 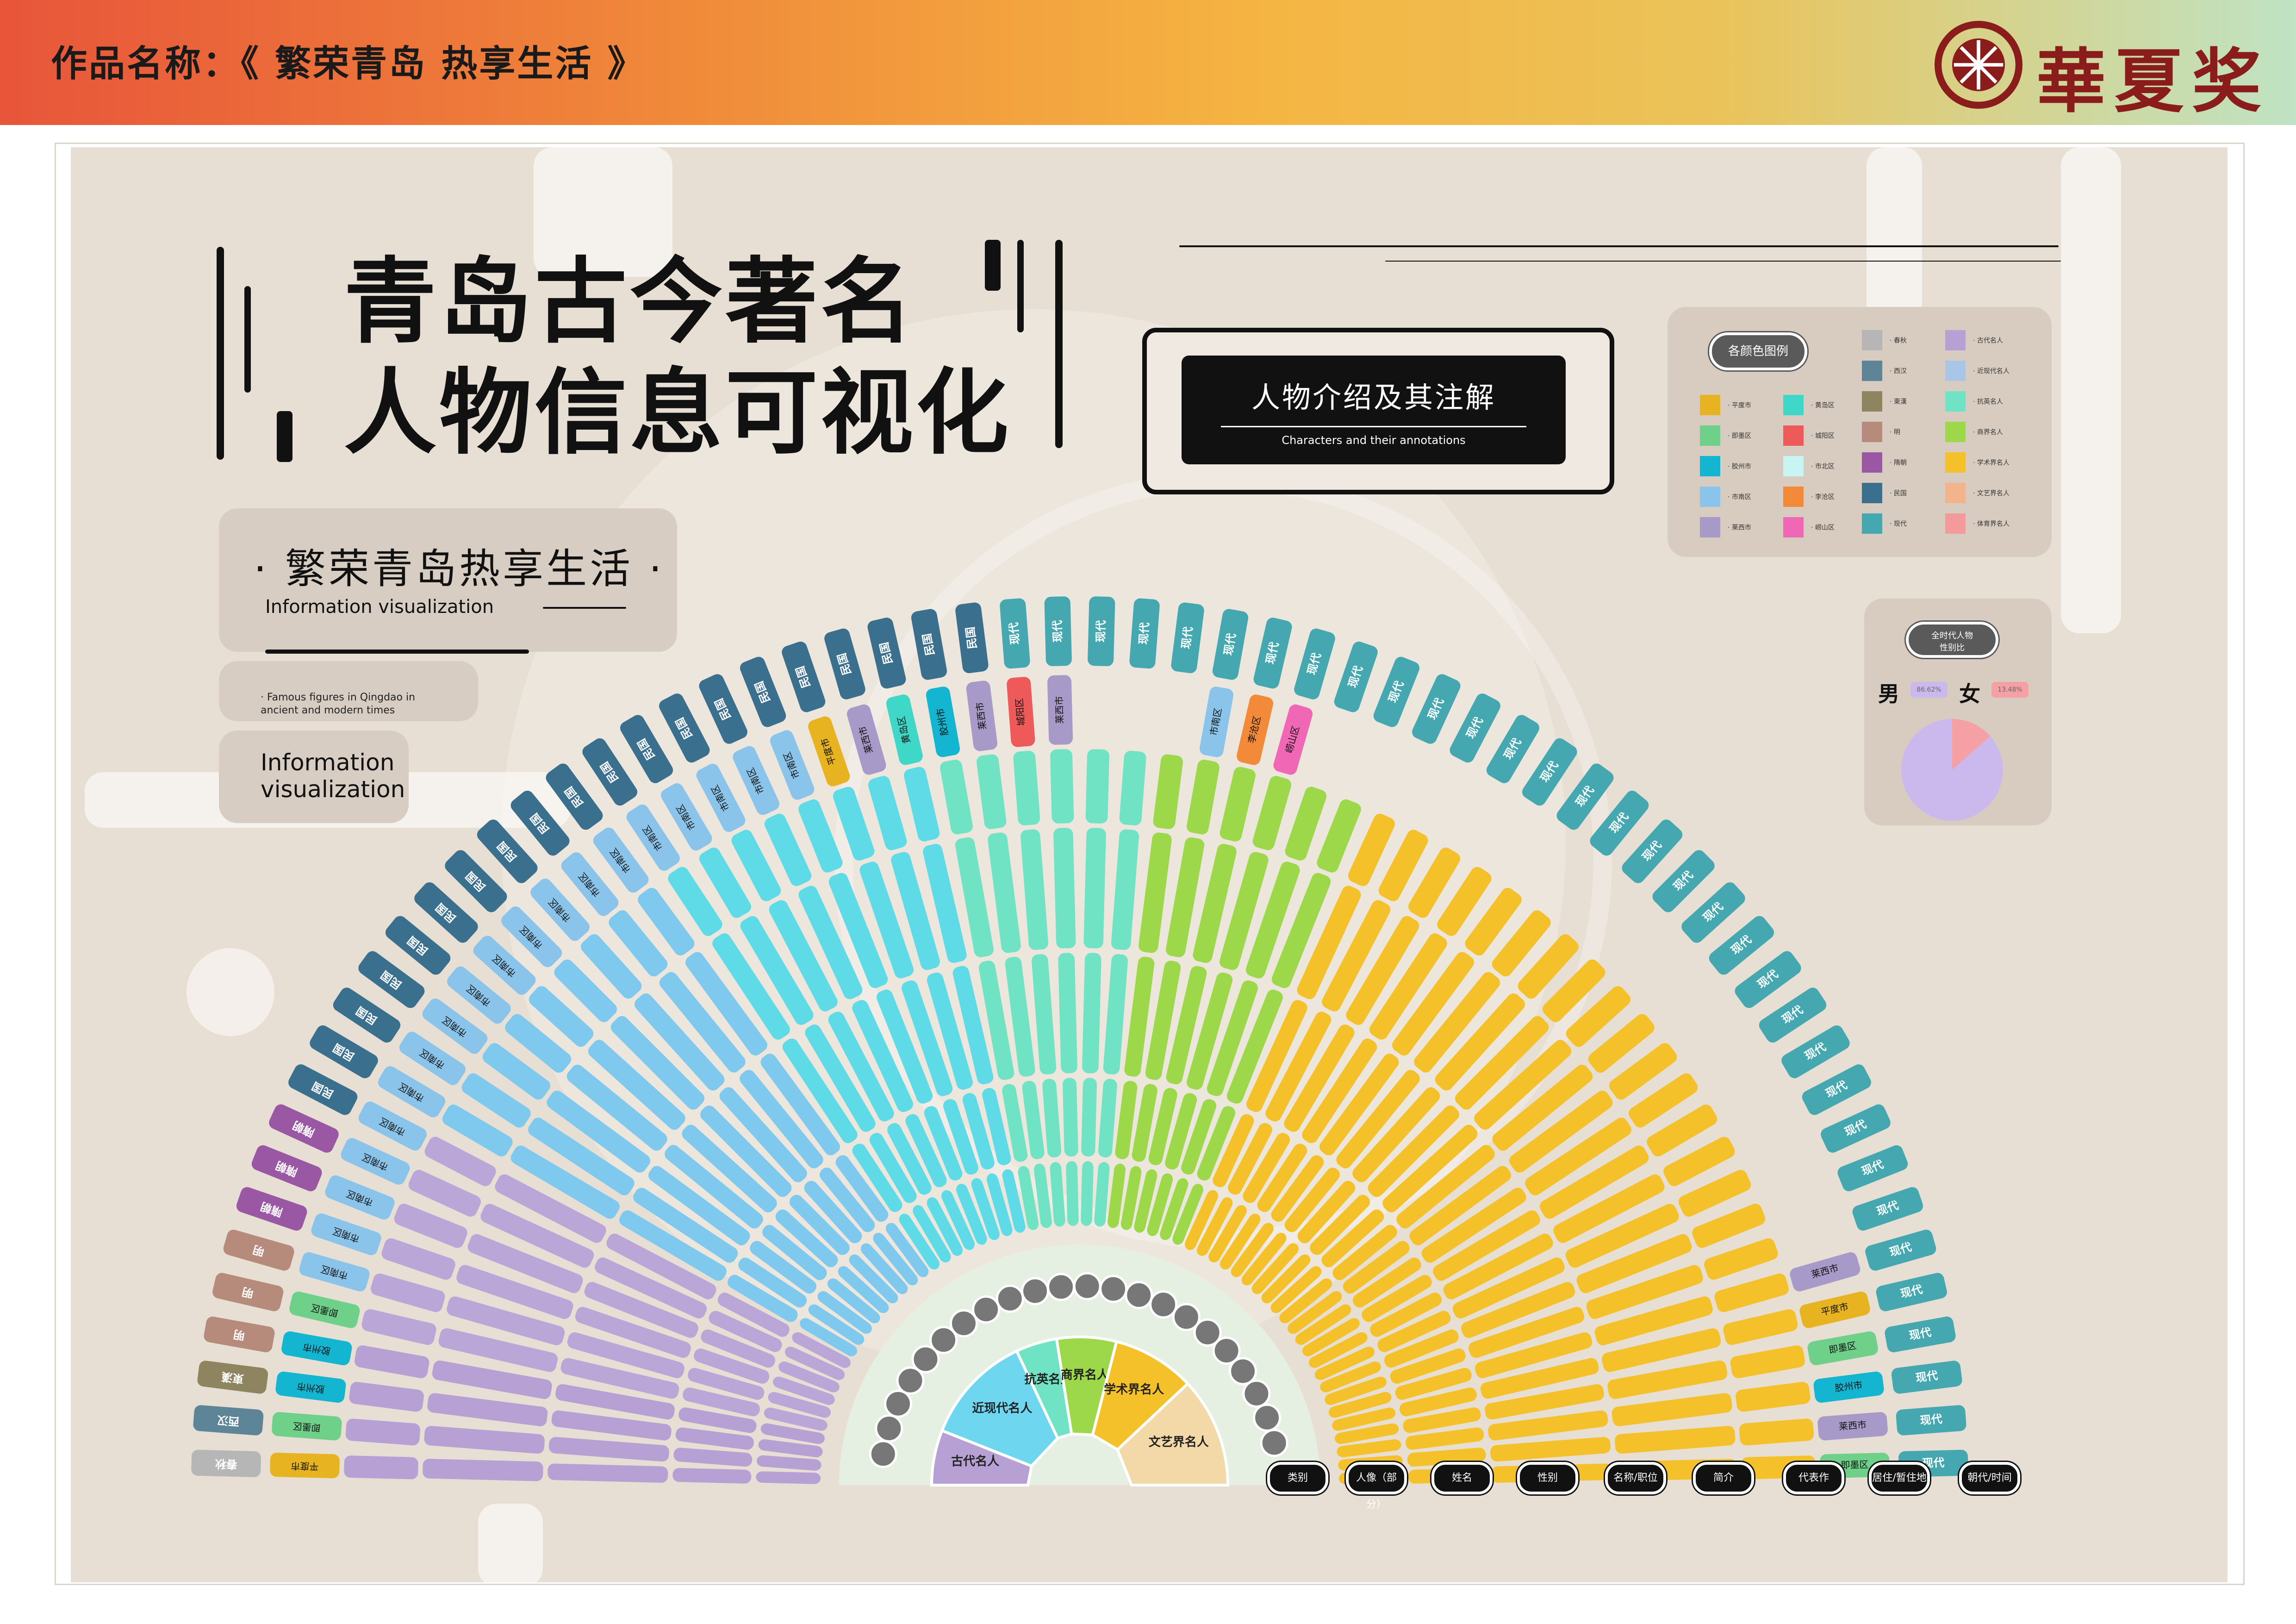 What do you see at coordinates (1739, 527) in the screenshot?
I see `legend-label: · 莱西市` at bounding box center [1739, 527].